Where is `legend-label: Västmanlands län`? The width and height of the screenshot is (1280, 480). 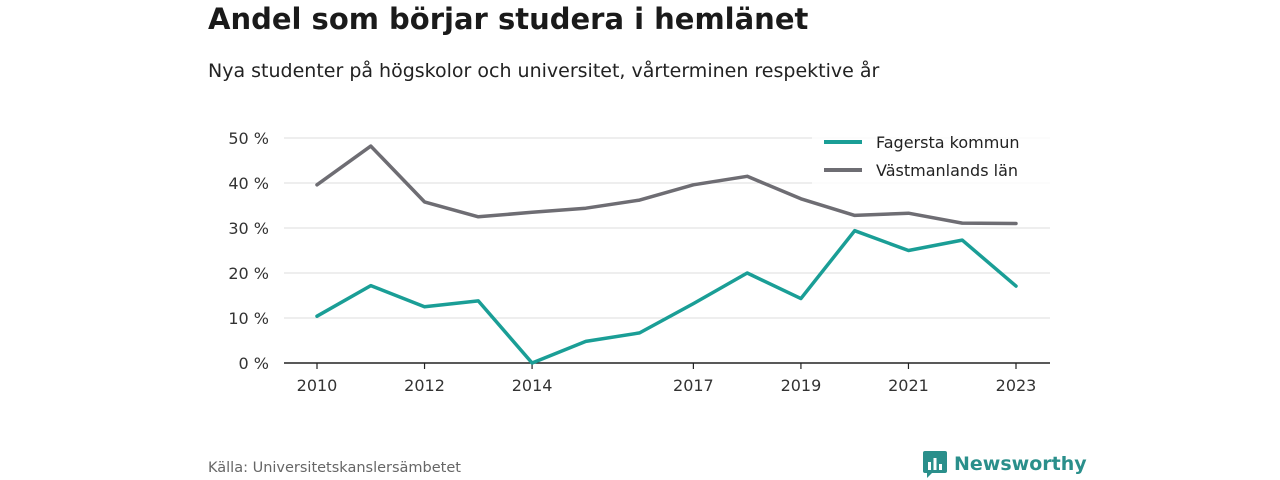 legend-label: Västmanlands län is located at coordinates (947, 170).